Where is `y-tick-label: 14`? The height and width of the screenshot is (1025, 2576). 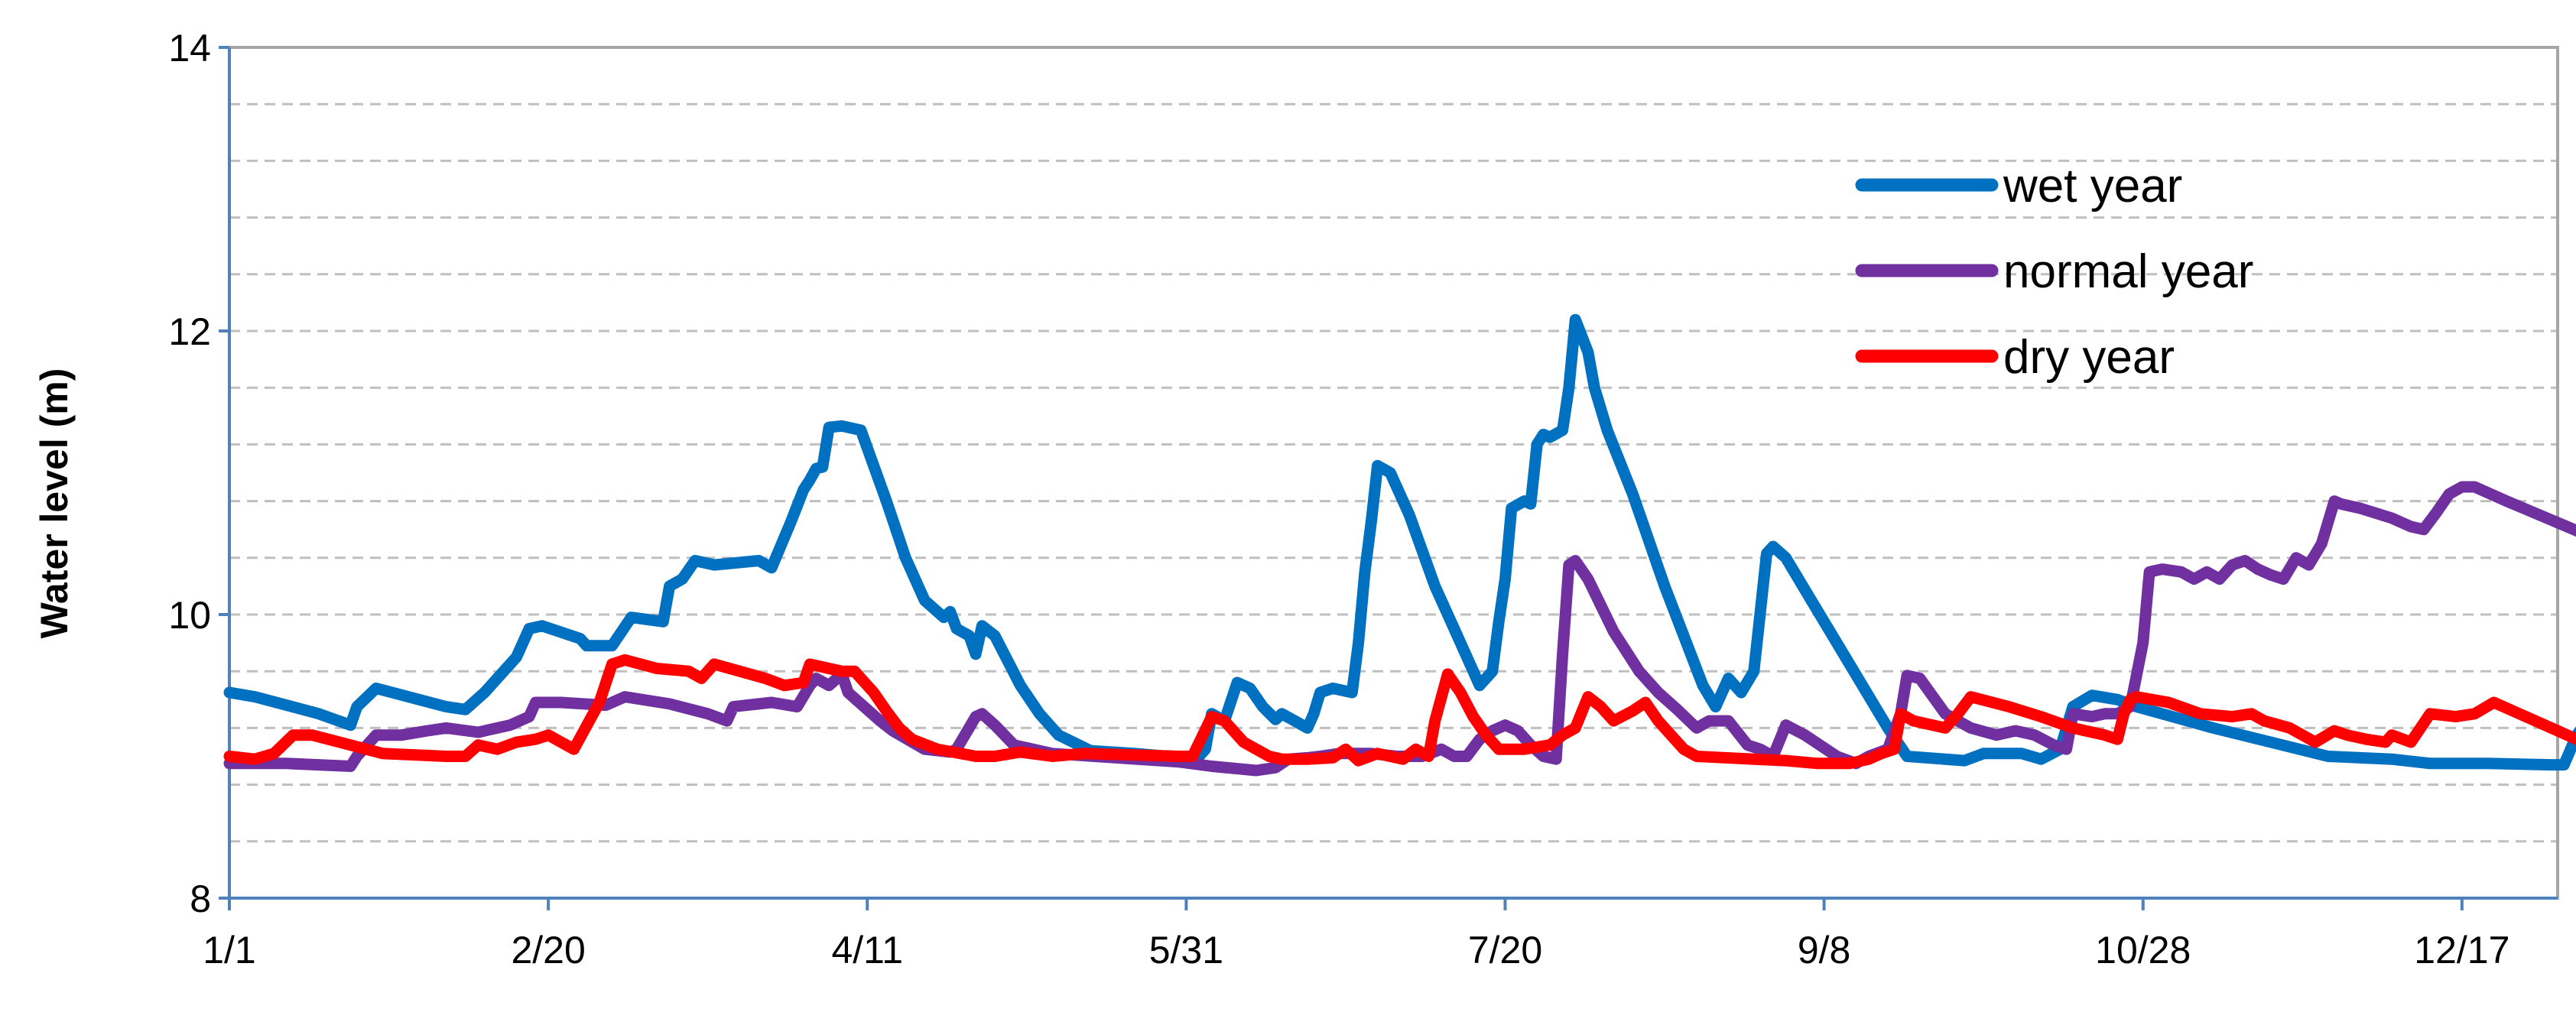
y-tick-label: 14 is located at coordinates (190, 48).